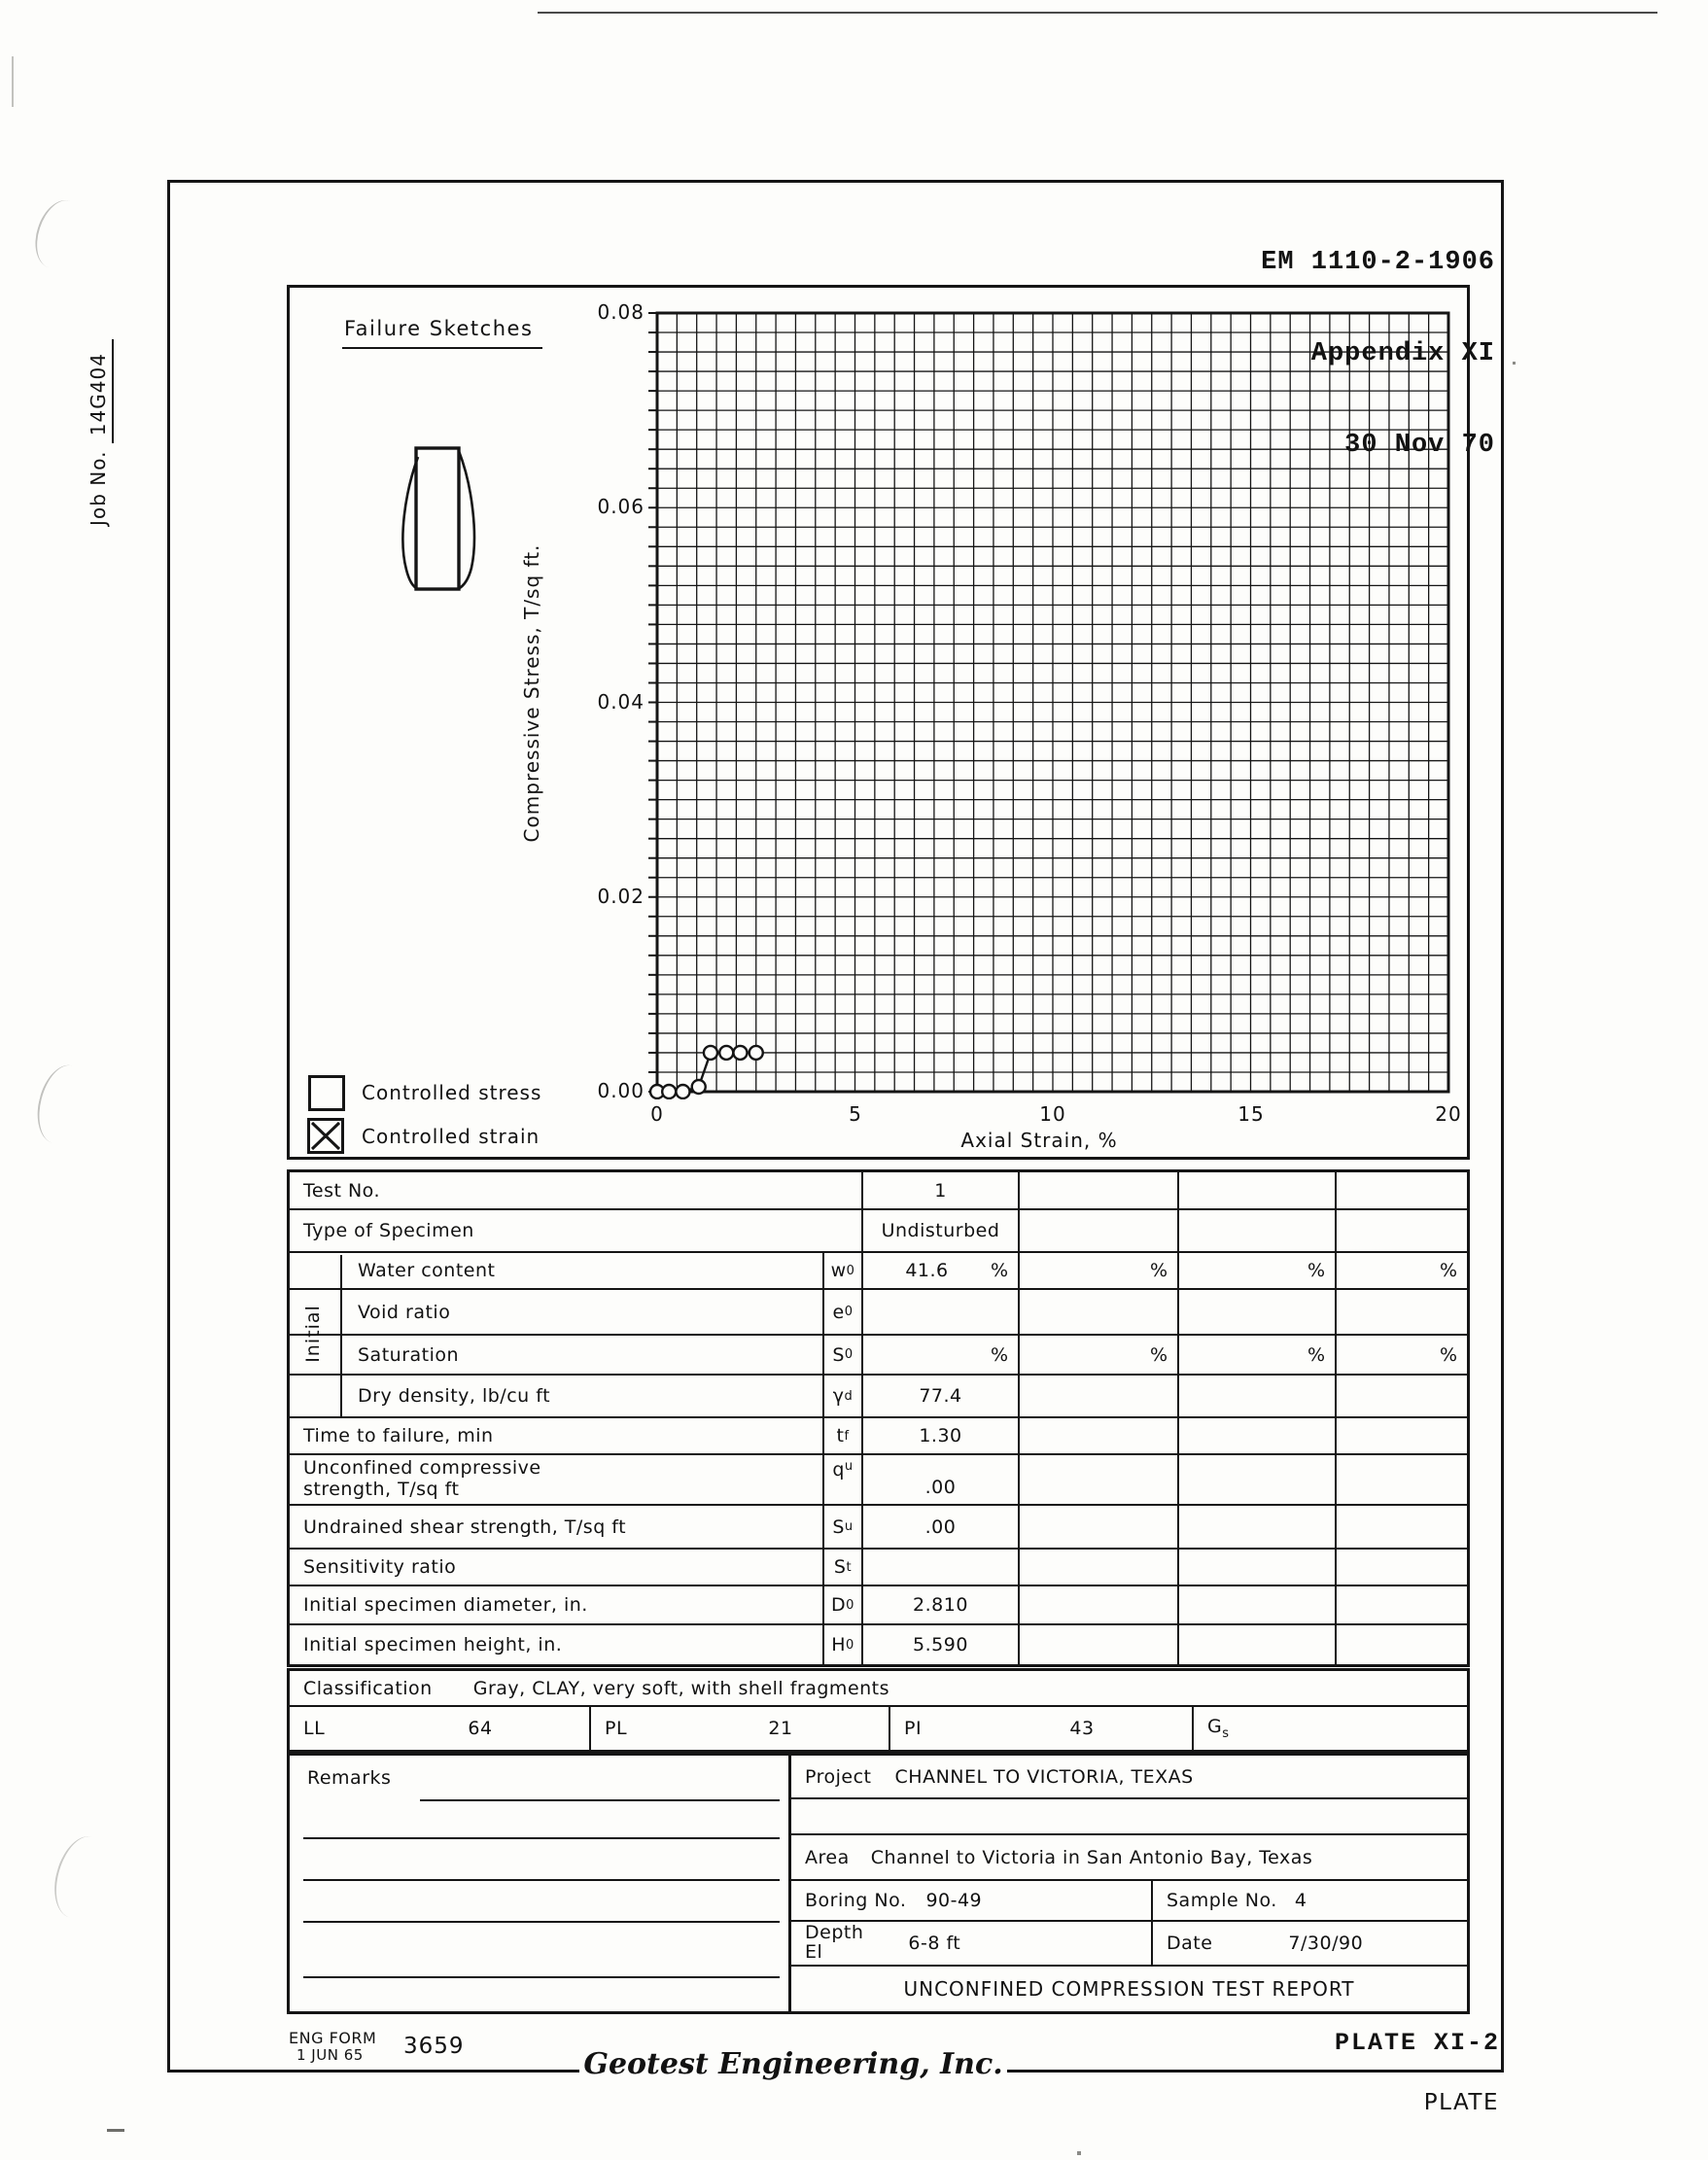  Describe the element at coordinates (1052, 1114) in the screenshot. I see `x-tick-label: 10` at that location.